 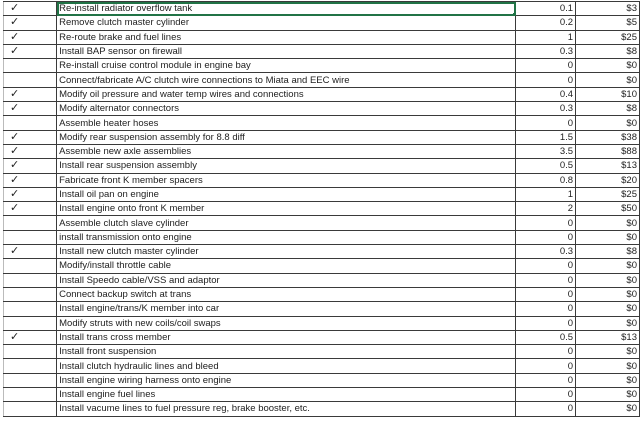 I want to click on task-cell: Assemble heater hoses, so click(x=286, y=123).